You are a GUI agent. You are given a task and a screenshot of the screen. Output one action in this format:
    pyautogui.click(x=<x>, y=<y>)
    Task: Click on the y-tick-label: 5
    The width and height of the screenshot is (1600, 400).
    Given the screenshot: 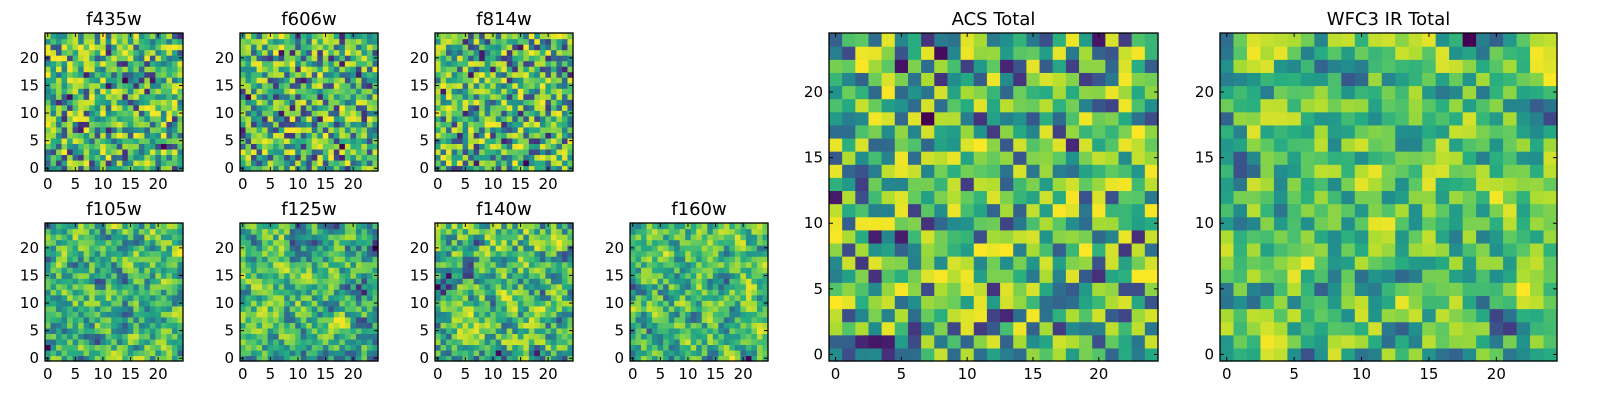 What is the action you would take?
    pyautogui.click(x=229, y=331)
    